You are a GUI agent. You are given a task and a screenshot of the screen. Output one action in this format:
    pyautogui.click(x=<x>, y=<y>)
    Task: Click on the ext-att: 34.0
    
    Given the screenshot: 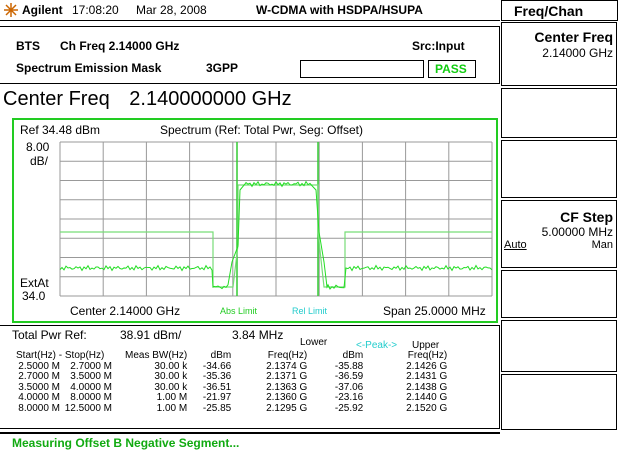 What is the action you would take?
    pyautogui.click(x=34, y=296)
    